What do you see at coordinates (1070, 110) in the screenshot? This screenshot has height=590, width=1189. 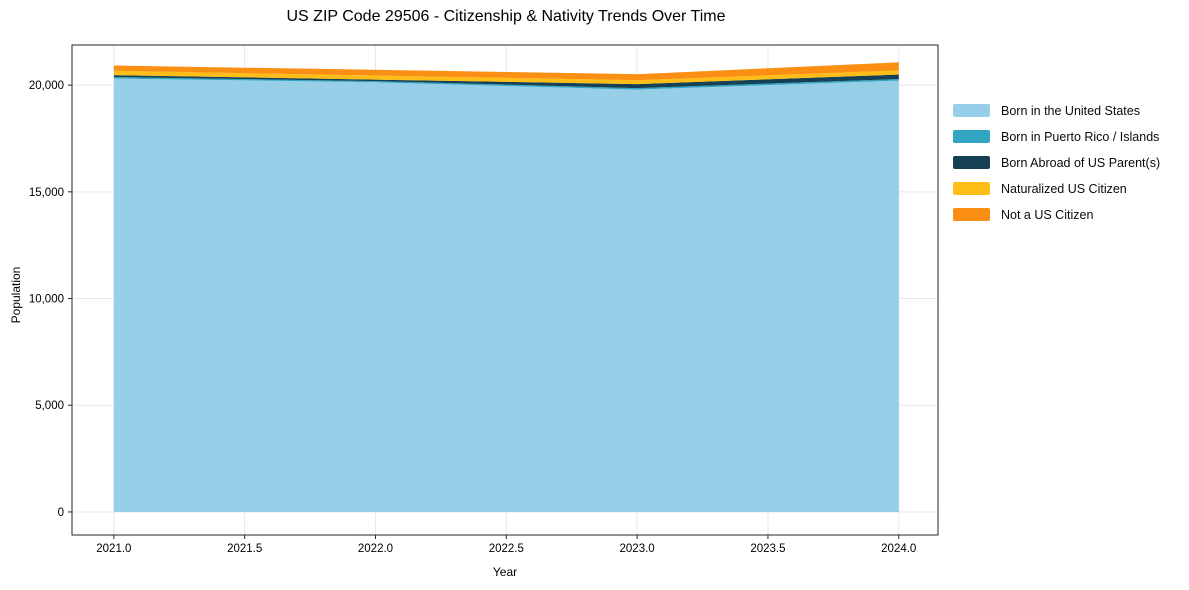 I see `legend-label: Born in the United States` at bounding box center [1070, 110].